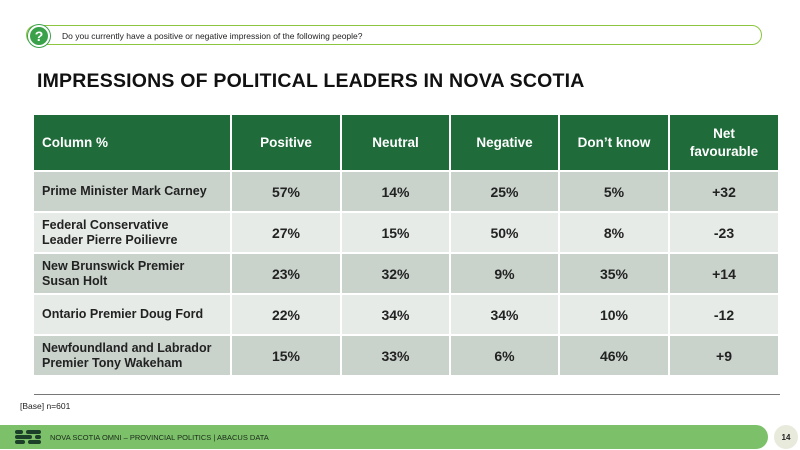 The width and height of the screenshot is (800, 450). I want to click on negative-value: 25%, so click(505, 191).